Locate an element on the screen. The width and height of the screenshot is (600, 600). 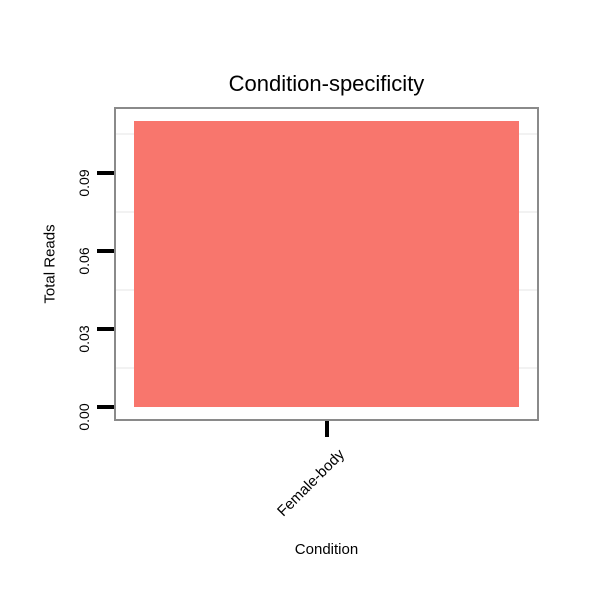
x-tick-mark is located at coordinates (327, 429).